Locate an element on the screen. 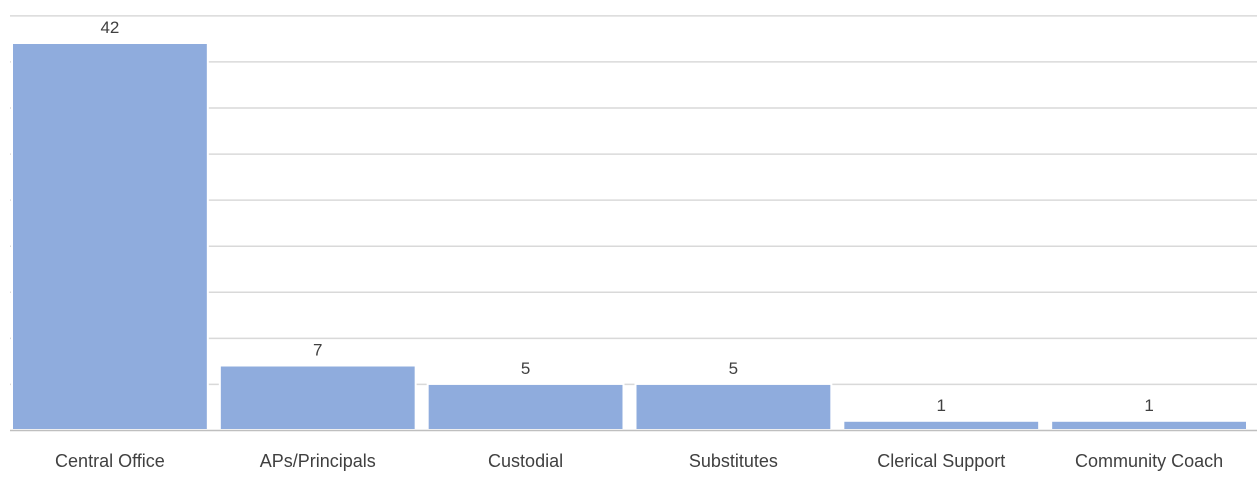 The image size is (1257, 478). data-label-2: 5 is located at coordinates (525, 368).